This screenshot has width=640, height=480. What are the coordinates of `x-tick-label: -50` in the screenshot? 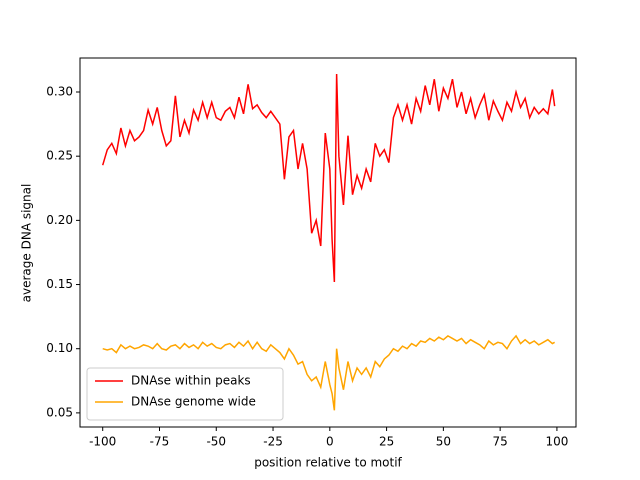 It's located at (216, 442).